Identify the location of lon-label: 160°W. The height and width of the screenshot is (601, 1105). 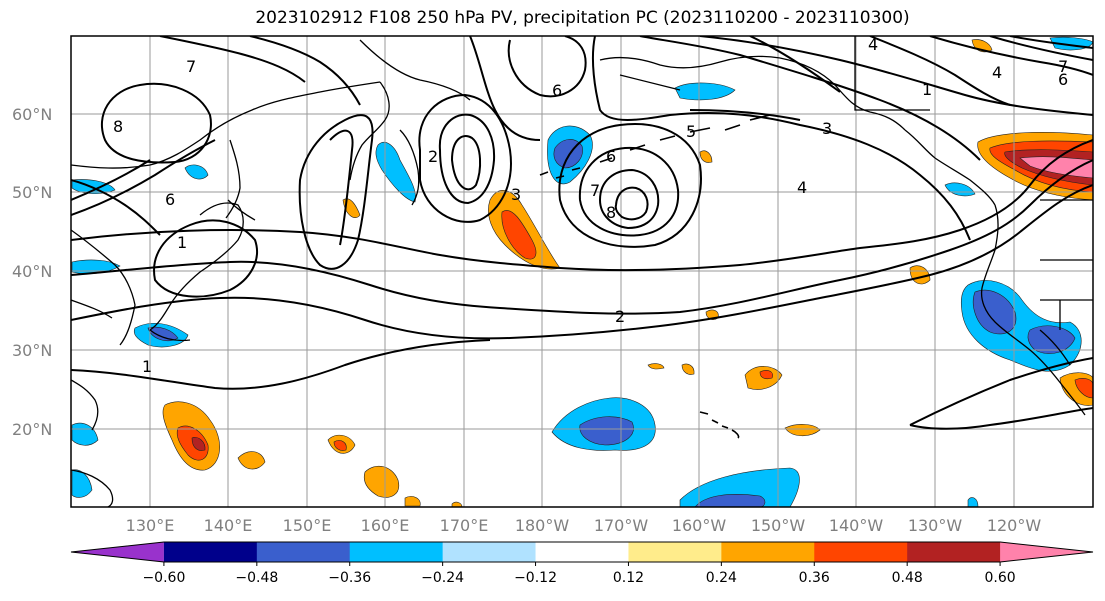
(699, 525).